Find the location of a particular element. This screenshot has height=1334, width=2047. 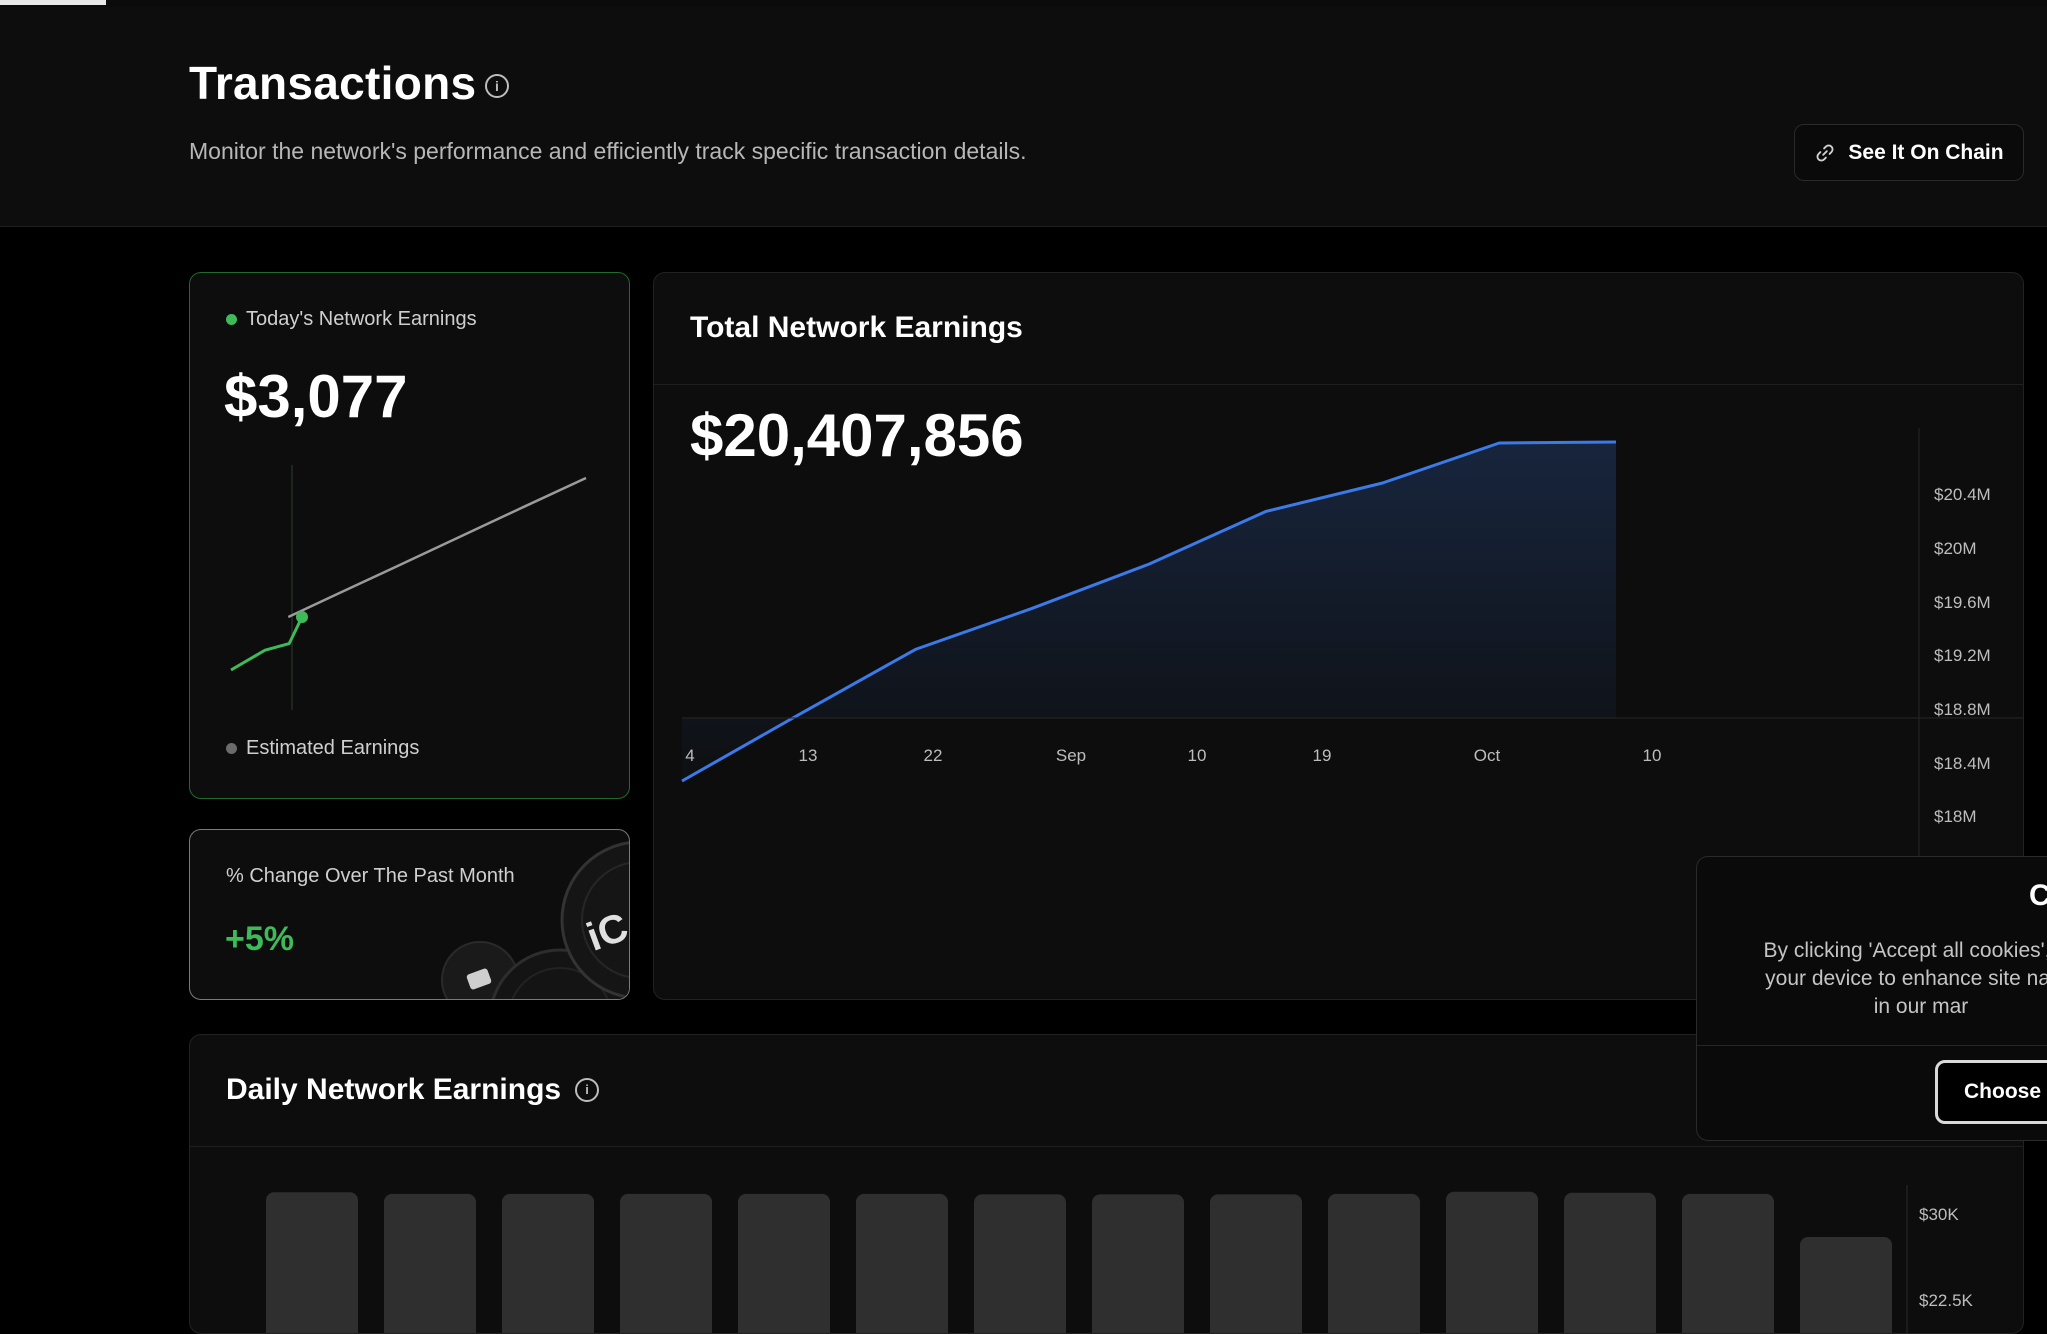

current-earnings-point is located at coordinates (302, 617).